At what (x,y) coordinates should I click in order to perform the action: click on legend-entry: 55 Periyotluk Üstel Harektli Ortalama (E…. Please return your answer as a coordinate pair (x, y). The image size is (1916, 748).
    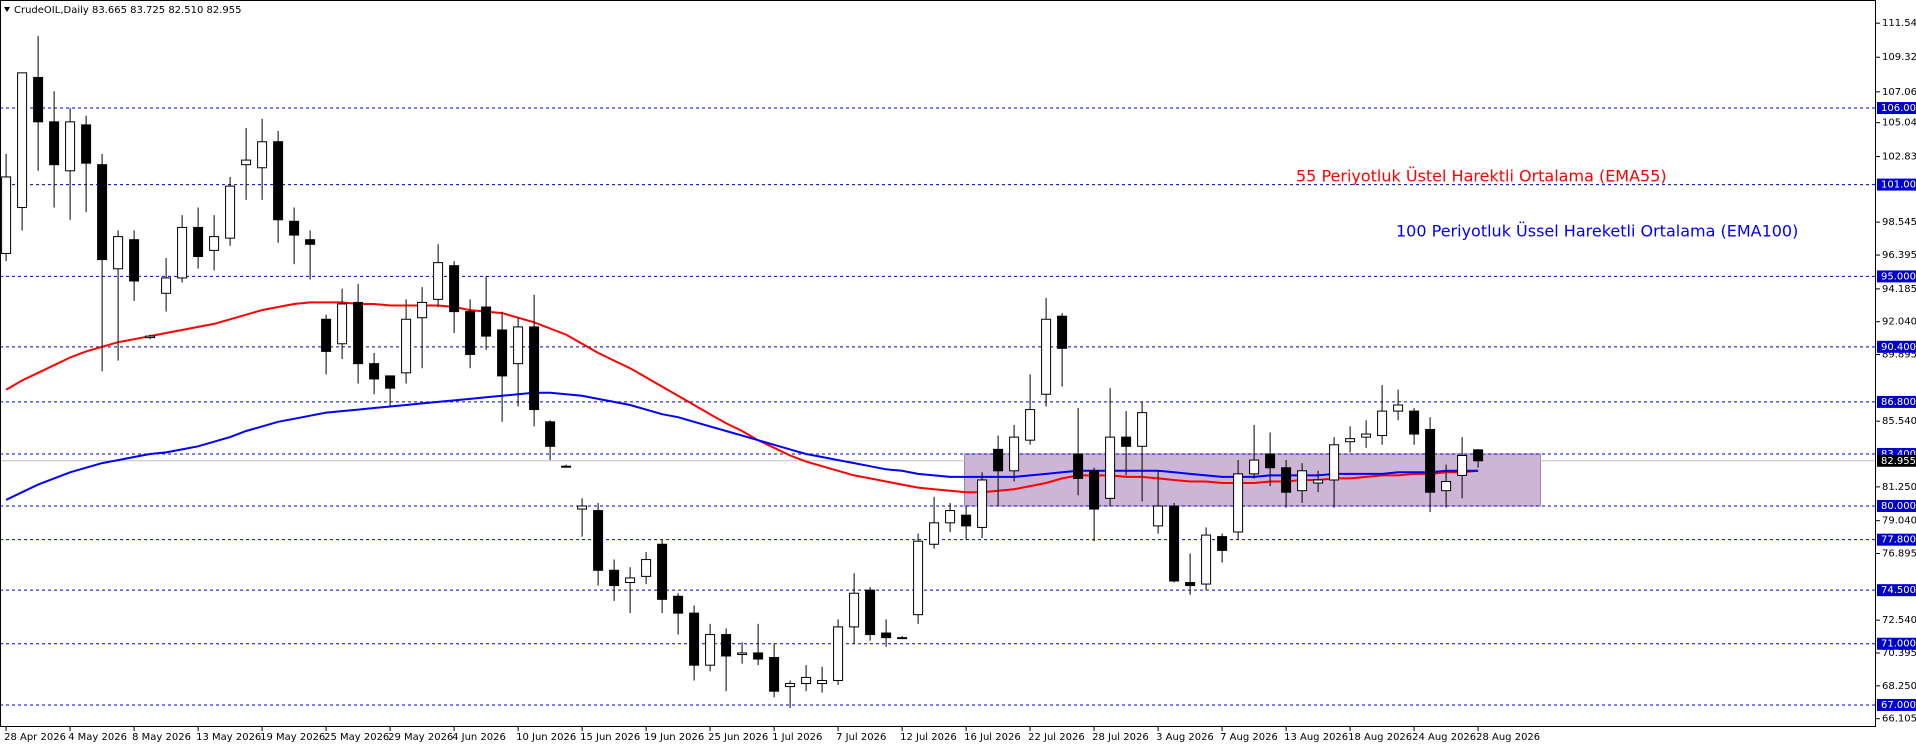
    Looking at the image, I should click on (1481, 176).